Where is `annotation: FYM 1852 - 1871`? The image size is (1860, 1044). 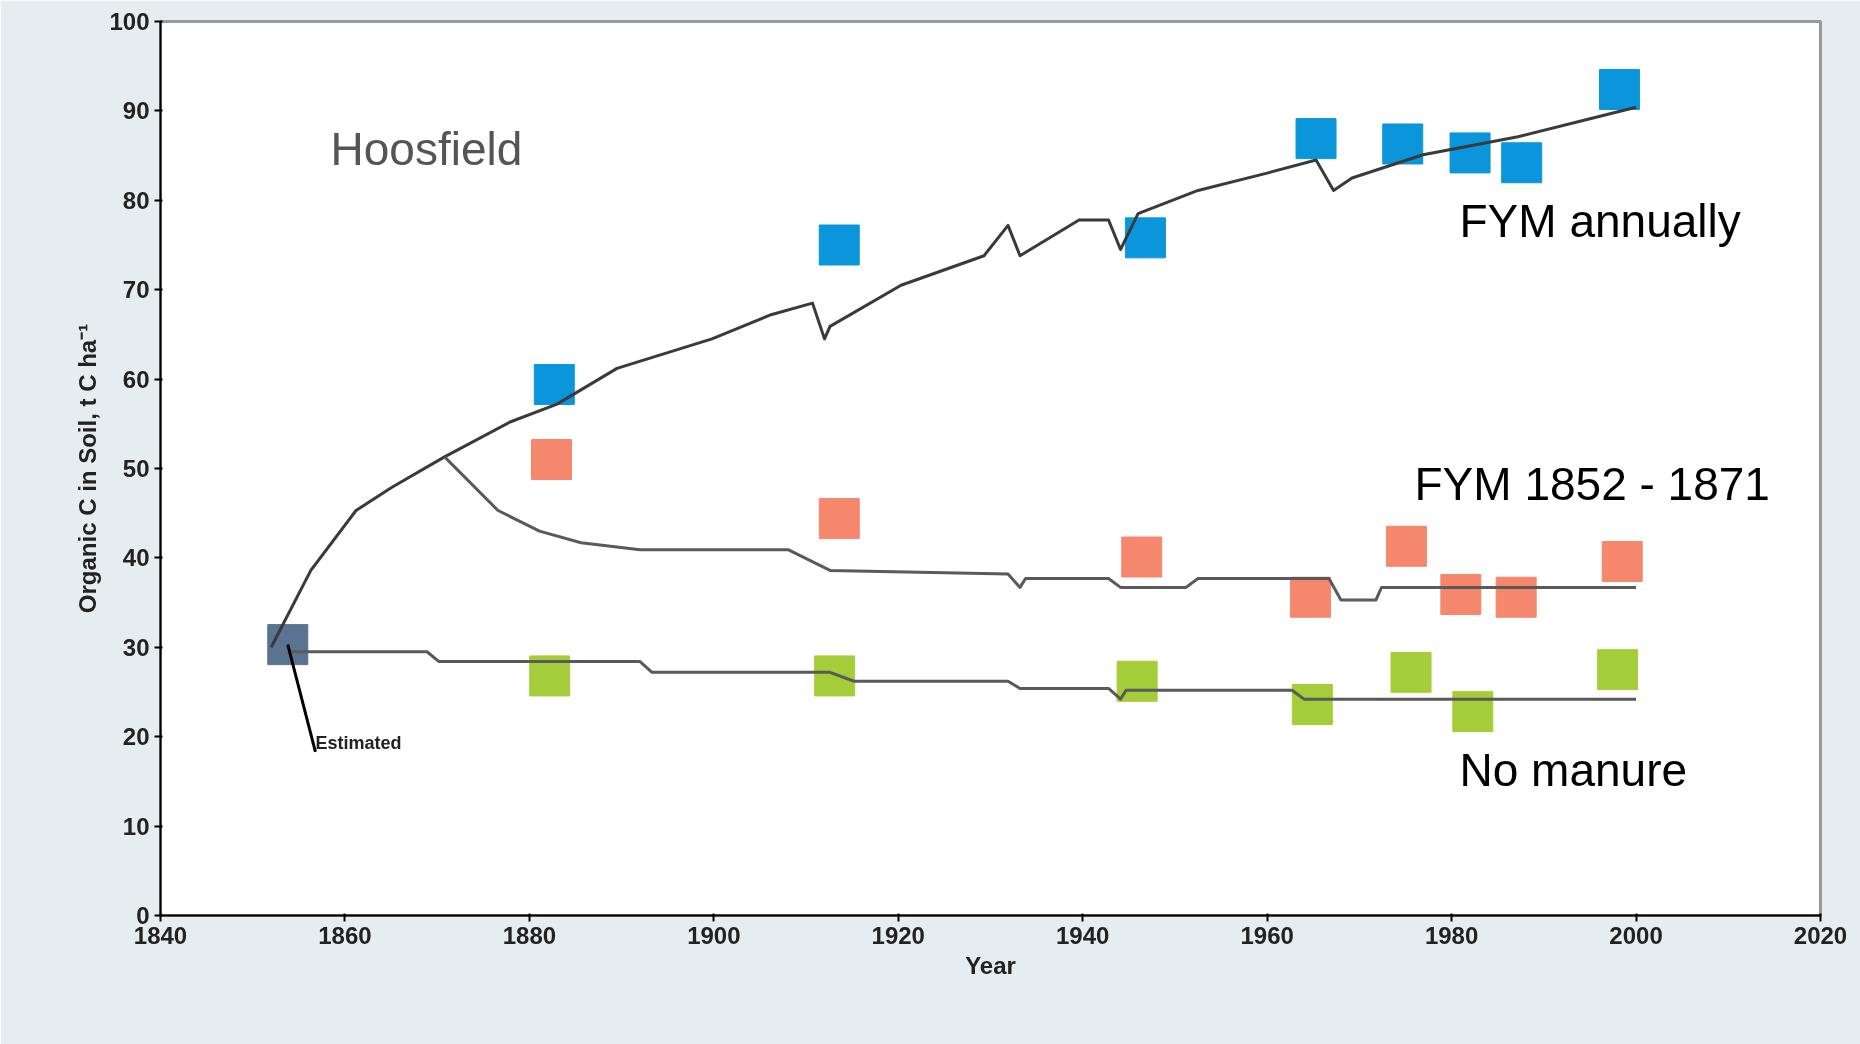 annotation: FYM 1852 - 1871 is located at coordinates (1592, 483).